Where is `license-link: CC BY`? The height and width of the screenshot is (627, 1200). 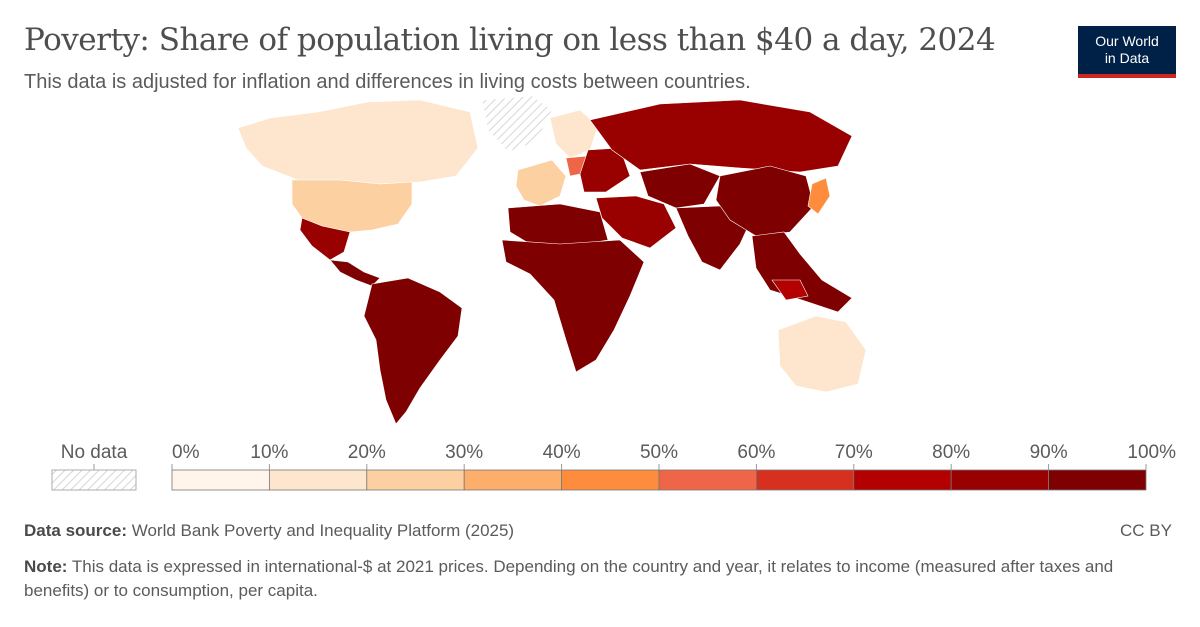
license-link: CC BY is located at coordinates (1146, 530).